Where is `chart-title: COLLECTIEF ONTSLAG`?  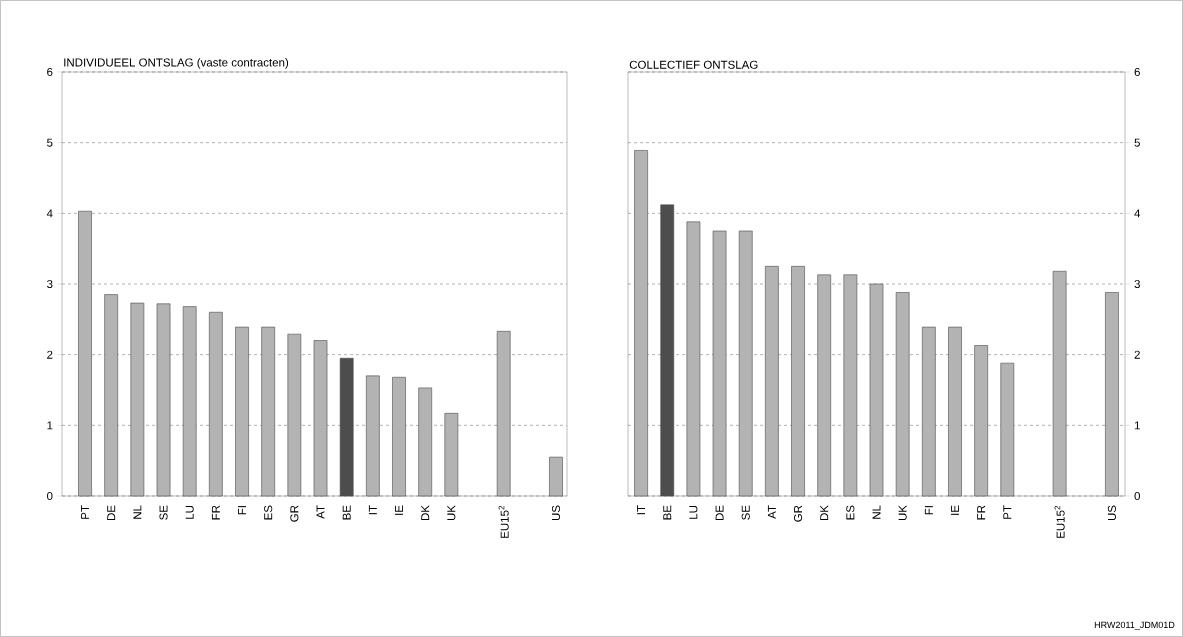 chart-title: COLLECTIEF ONTSLAG is located at coordinates (693, 64).